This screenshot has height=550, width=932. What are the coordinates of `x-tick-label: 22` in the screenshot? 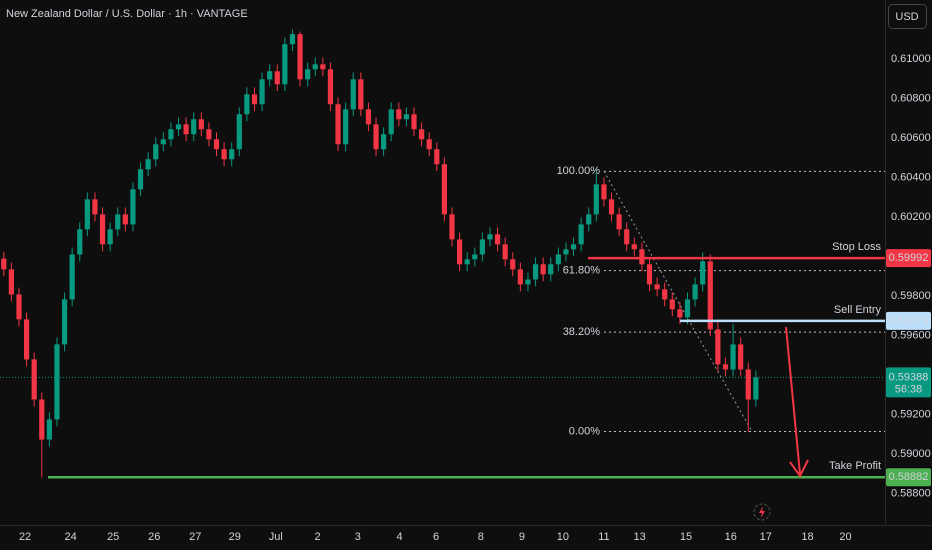 It's located at (25, 537).